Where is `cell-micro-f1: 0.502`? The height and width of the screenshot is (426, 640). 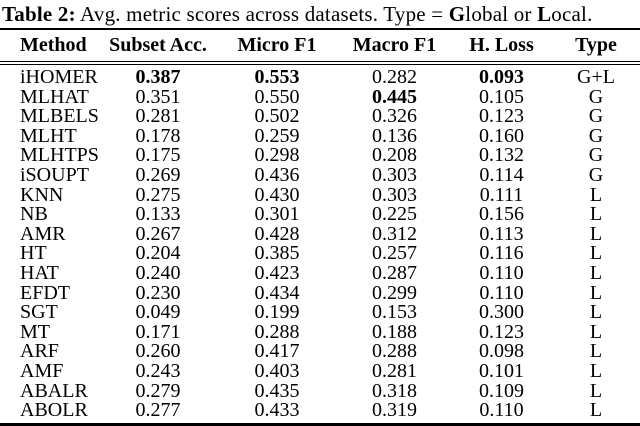 cell-micro-f1: 0.502 is located at coordinates (277, 116).